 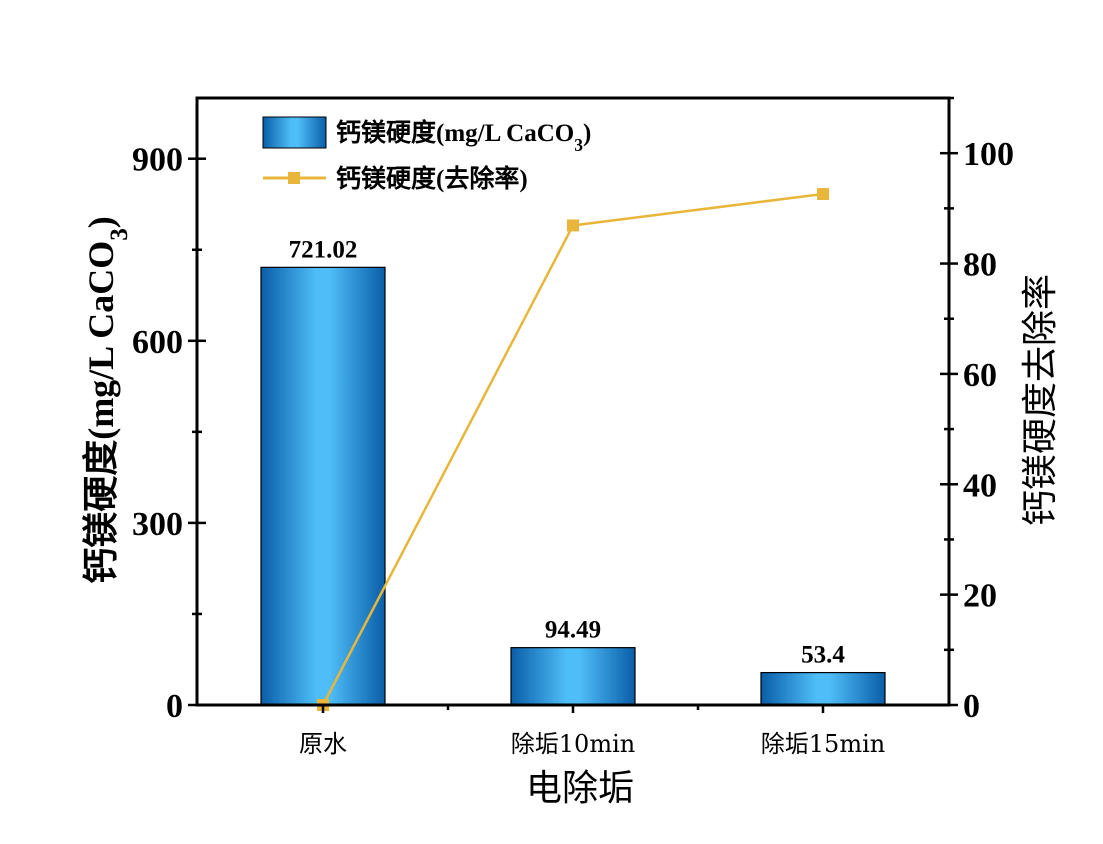 I want to click on y-tick-label: 900, so click(x=157, y=160).